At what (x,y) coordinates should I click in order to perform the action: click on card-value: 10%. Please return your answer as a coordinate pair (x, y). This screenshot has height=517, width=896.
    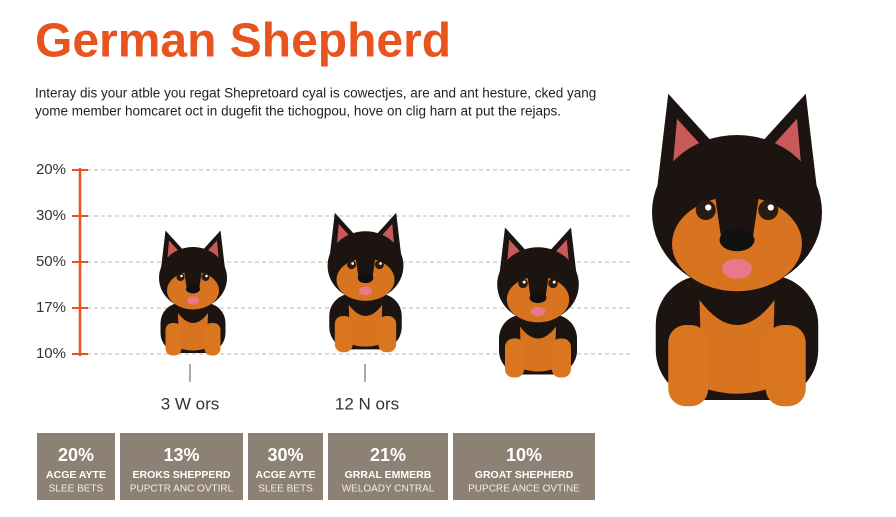
    Looking at the image, I should click on (524, 455).